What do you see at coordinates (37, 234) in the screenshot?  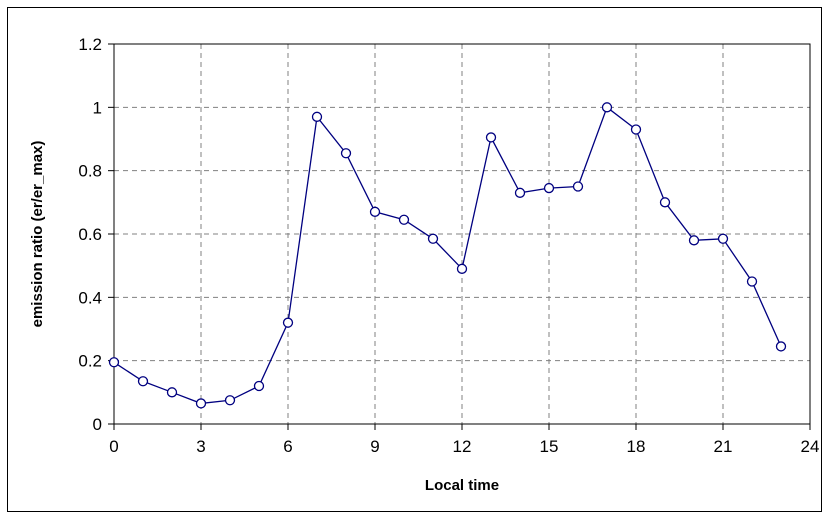 I see `y-axis-title: emission ratio (er/er_max)` at bounding box center [37, 234].